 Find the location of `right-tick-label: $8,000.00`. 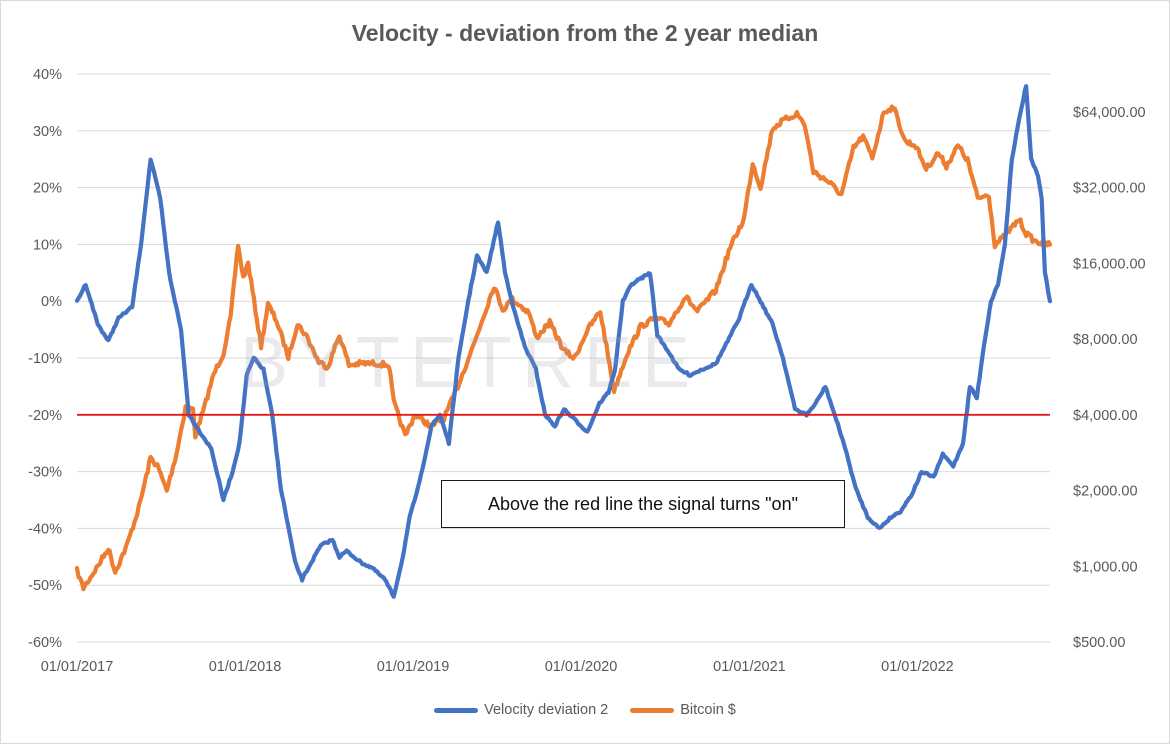

right-tick-label: $8,000.00 is located at coordinates (1105, 340).